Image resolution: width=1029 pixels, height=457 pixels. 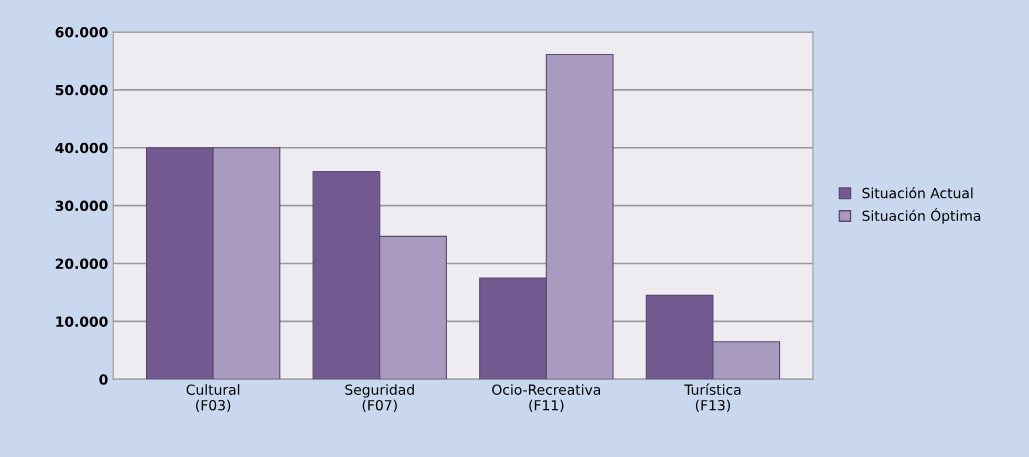 What do you see at coordinates (103, 379) in the screenshot?
I see `y-tick-label: 0` at bounding box center [103, 379].